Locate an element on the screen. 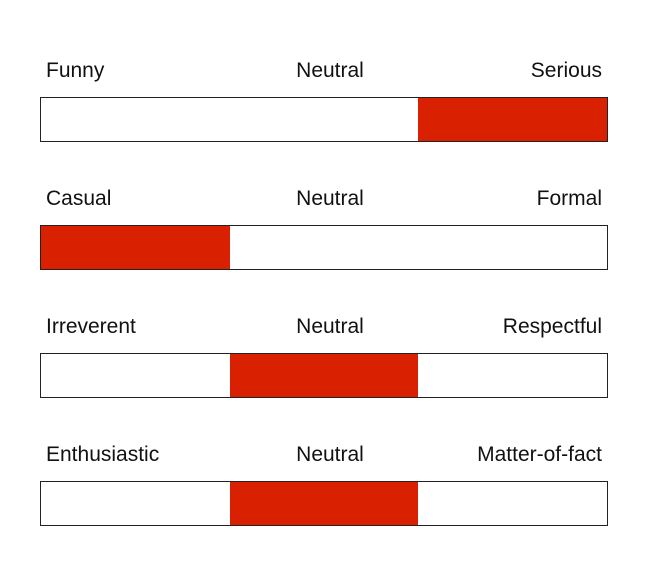 The image size is (648, 576). scale-labels: Irreverent Neutral Respectful is located at coordinates (324, 327).